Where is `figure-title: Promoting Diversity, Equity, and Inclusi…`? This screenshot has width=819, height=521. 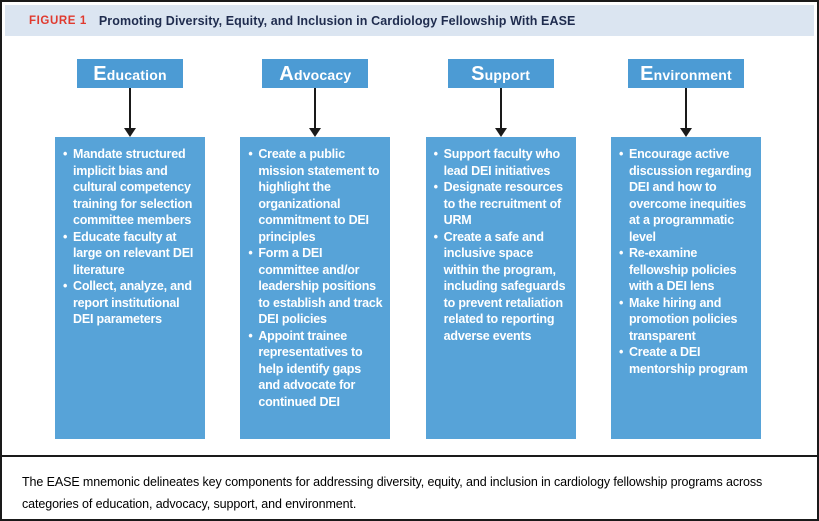
figure-title: Promoting Diversity, Equity, and Inclusi… is located at coordinates (337, 20).